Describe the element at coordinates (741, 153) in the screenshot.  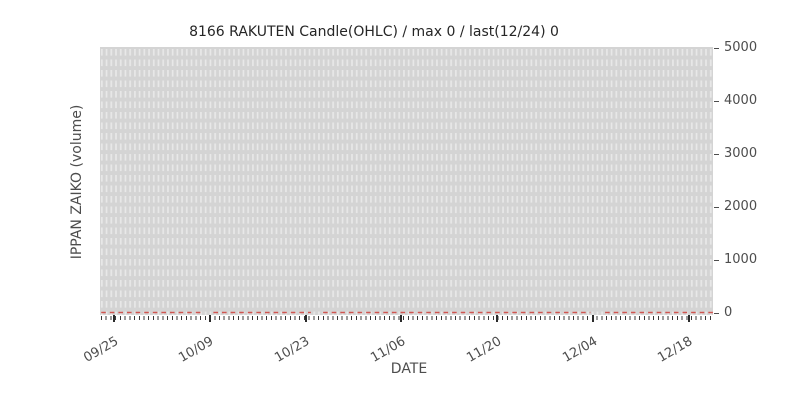
I see `y-tick-label: 3000` at that location.